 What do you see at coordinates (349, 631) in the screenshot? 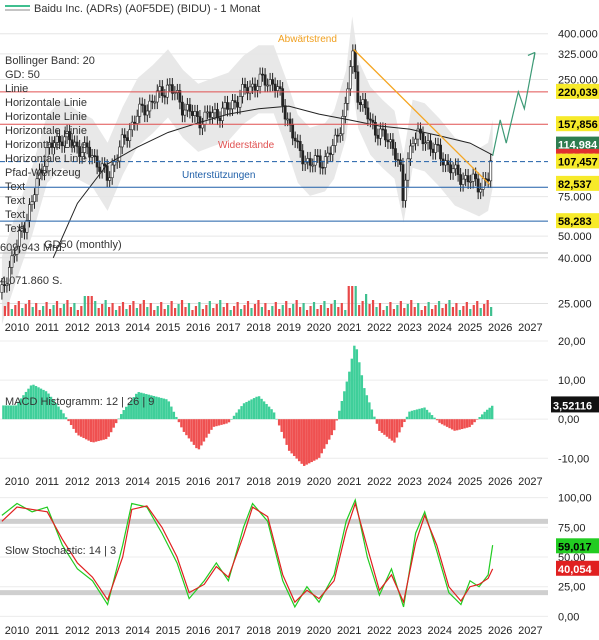
I see `x-tick-label: 2021` at bounding box center [349, 631].